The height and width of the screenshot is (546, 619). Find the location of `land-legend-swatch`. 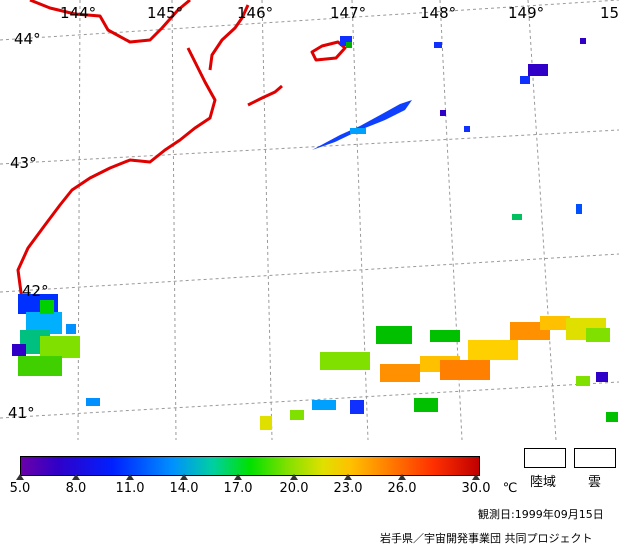

land-legend-swatch is located at coordinates (545, 458).